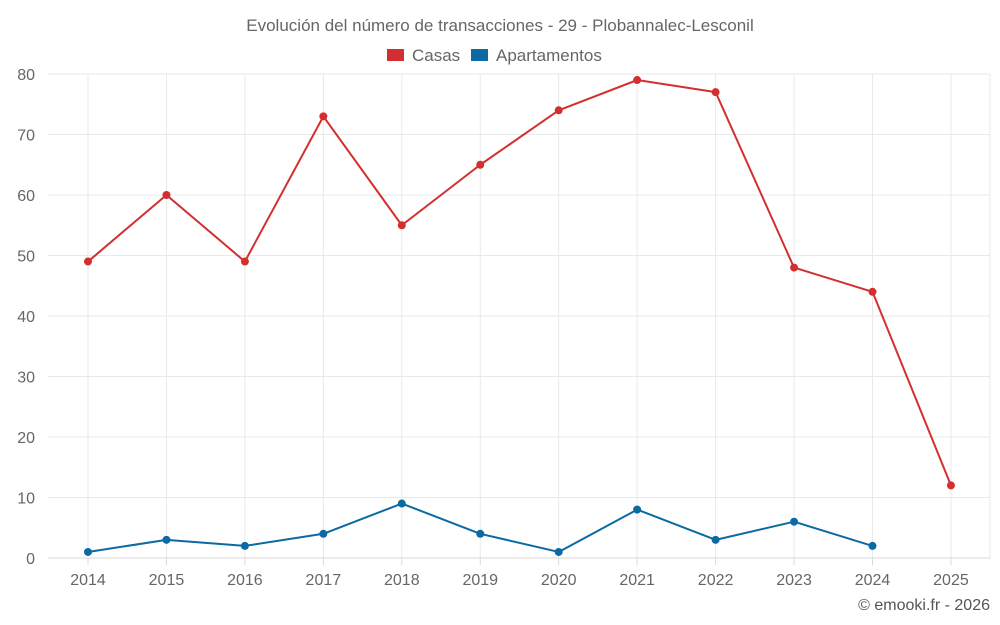  What do you see at coordinates (26, 378) in the screenshot?
I see `y-tick-label-30: 30` at bounding box center [26, 378].